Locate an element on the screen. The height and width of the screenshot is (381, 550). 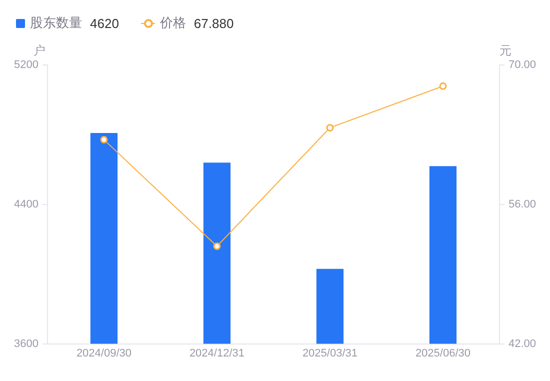
y2-tick-label: 56.00 is located at coordinates (522, 204).